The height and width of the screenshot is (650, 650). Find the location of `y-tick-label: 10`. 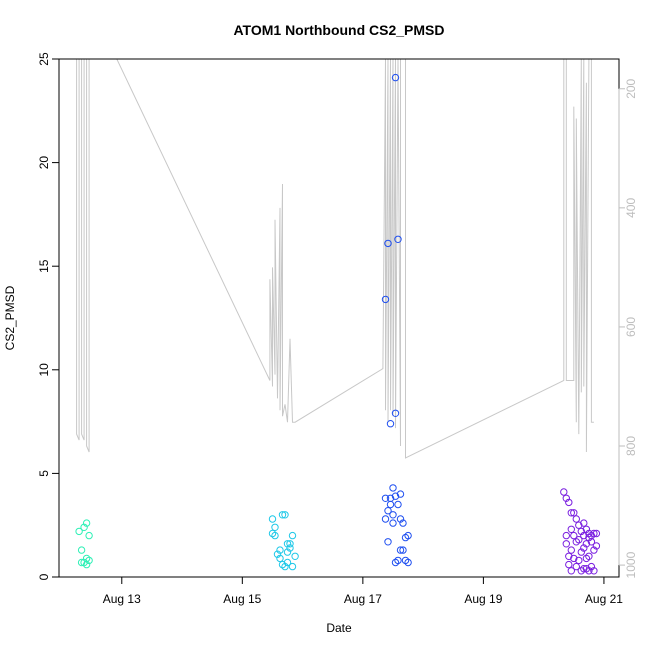

y-tick-label: 10 is located at coordinates (44, 370).